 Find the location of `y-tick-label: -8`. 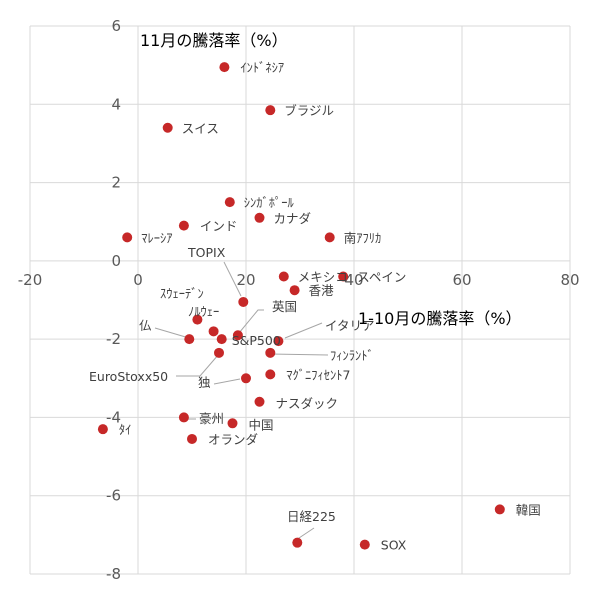

y-tick-label: -8 is located at coordinates (113, 574).